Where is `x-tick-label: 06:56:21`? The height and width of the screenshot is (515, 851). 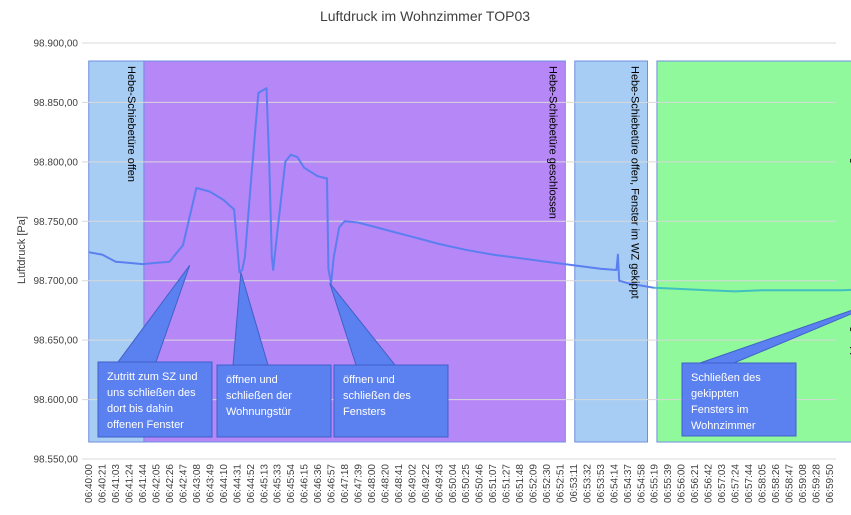 x-tick-label: 06:56:21 is located at coordinates (695, 483).